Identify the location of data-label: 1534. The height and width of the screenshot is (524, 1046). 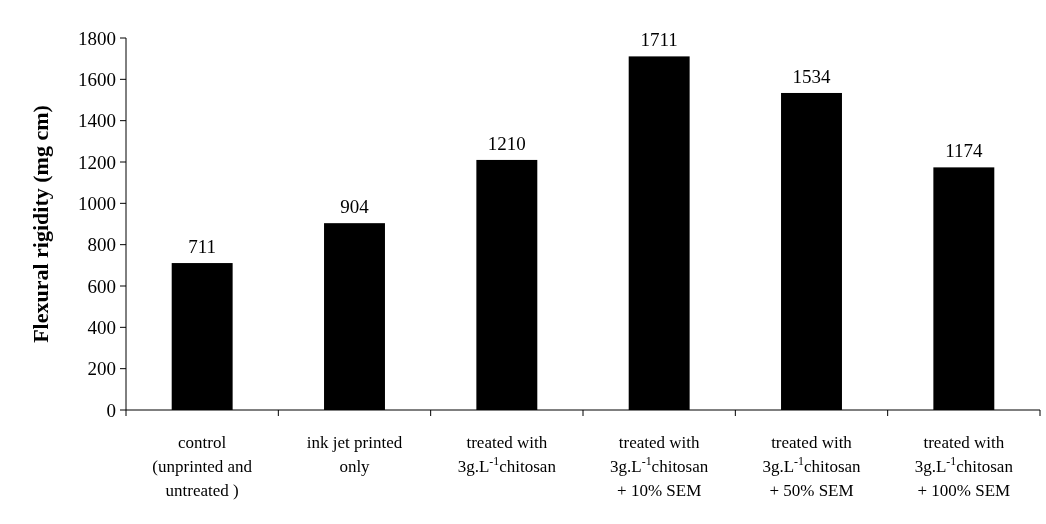
(811, 76).